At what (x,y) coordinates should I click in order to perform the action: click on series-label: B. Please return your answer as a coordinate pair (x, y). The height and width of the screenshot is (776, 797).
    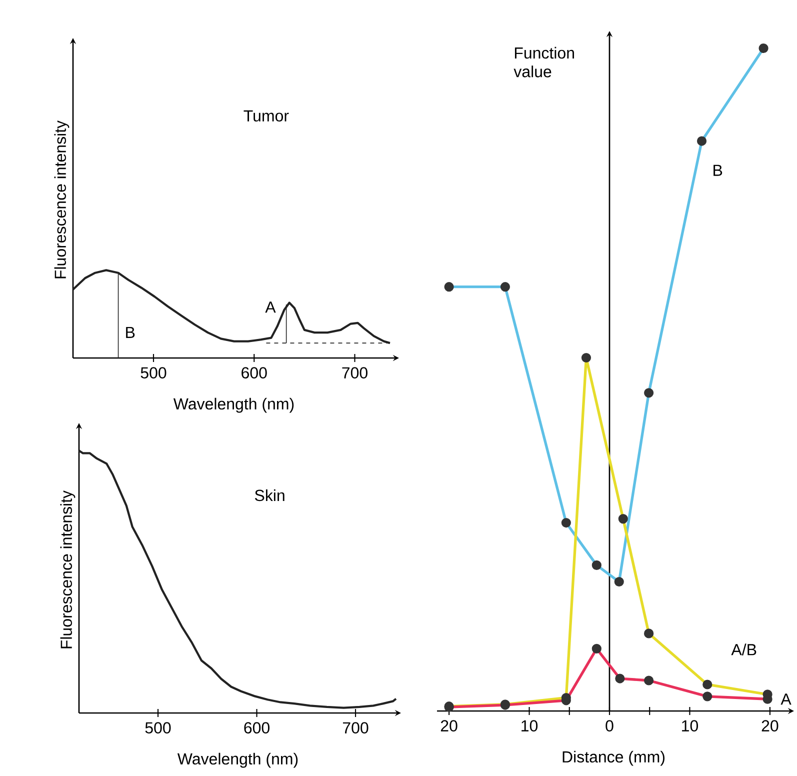
    Looking at the image, I should click on (718, 170).